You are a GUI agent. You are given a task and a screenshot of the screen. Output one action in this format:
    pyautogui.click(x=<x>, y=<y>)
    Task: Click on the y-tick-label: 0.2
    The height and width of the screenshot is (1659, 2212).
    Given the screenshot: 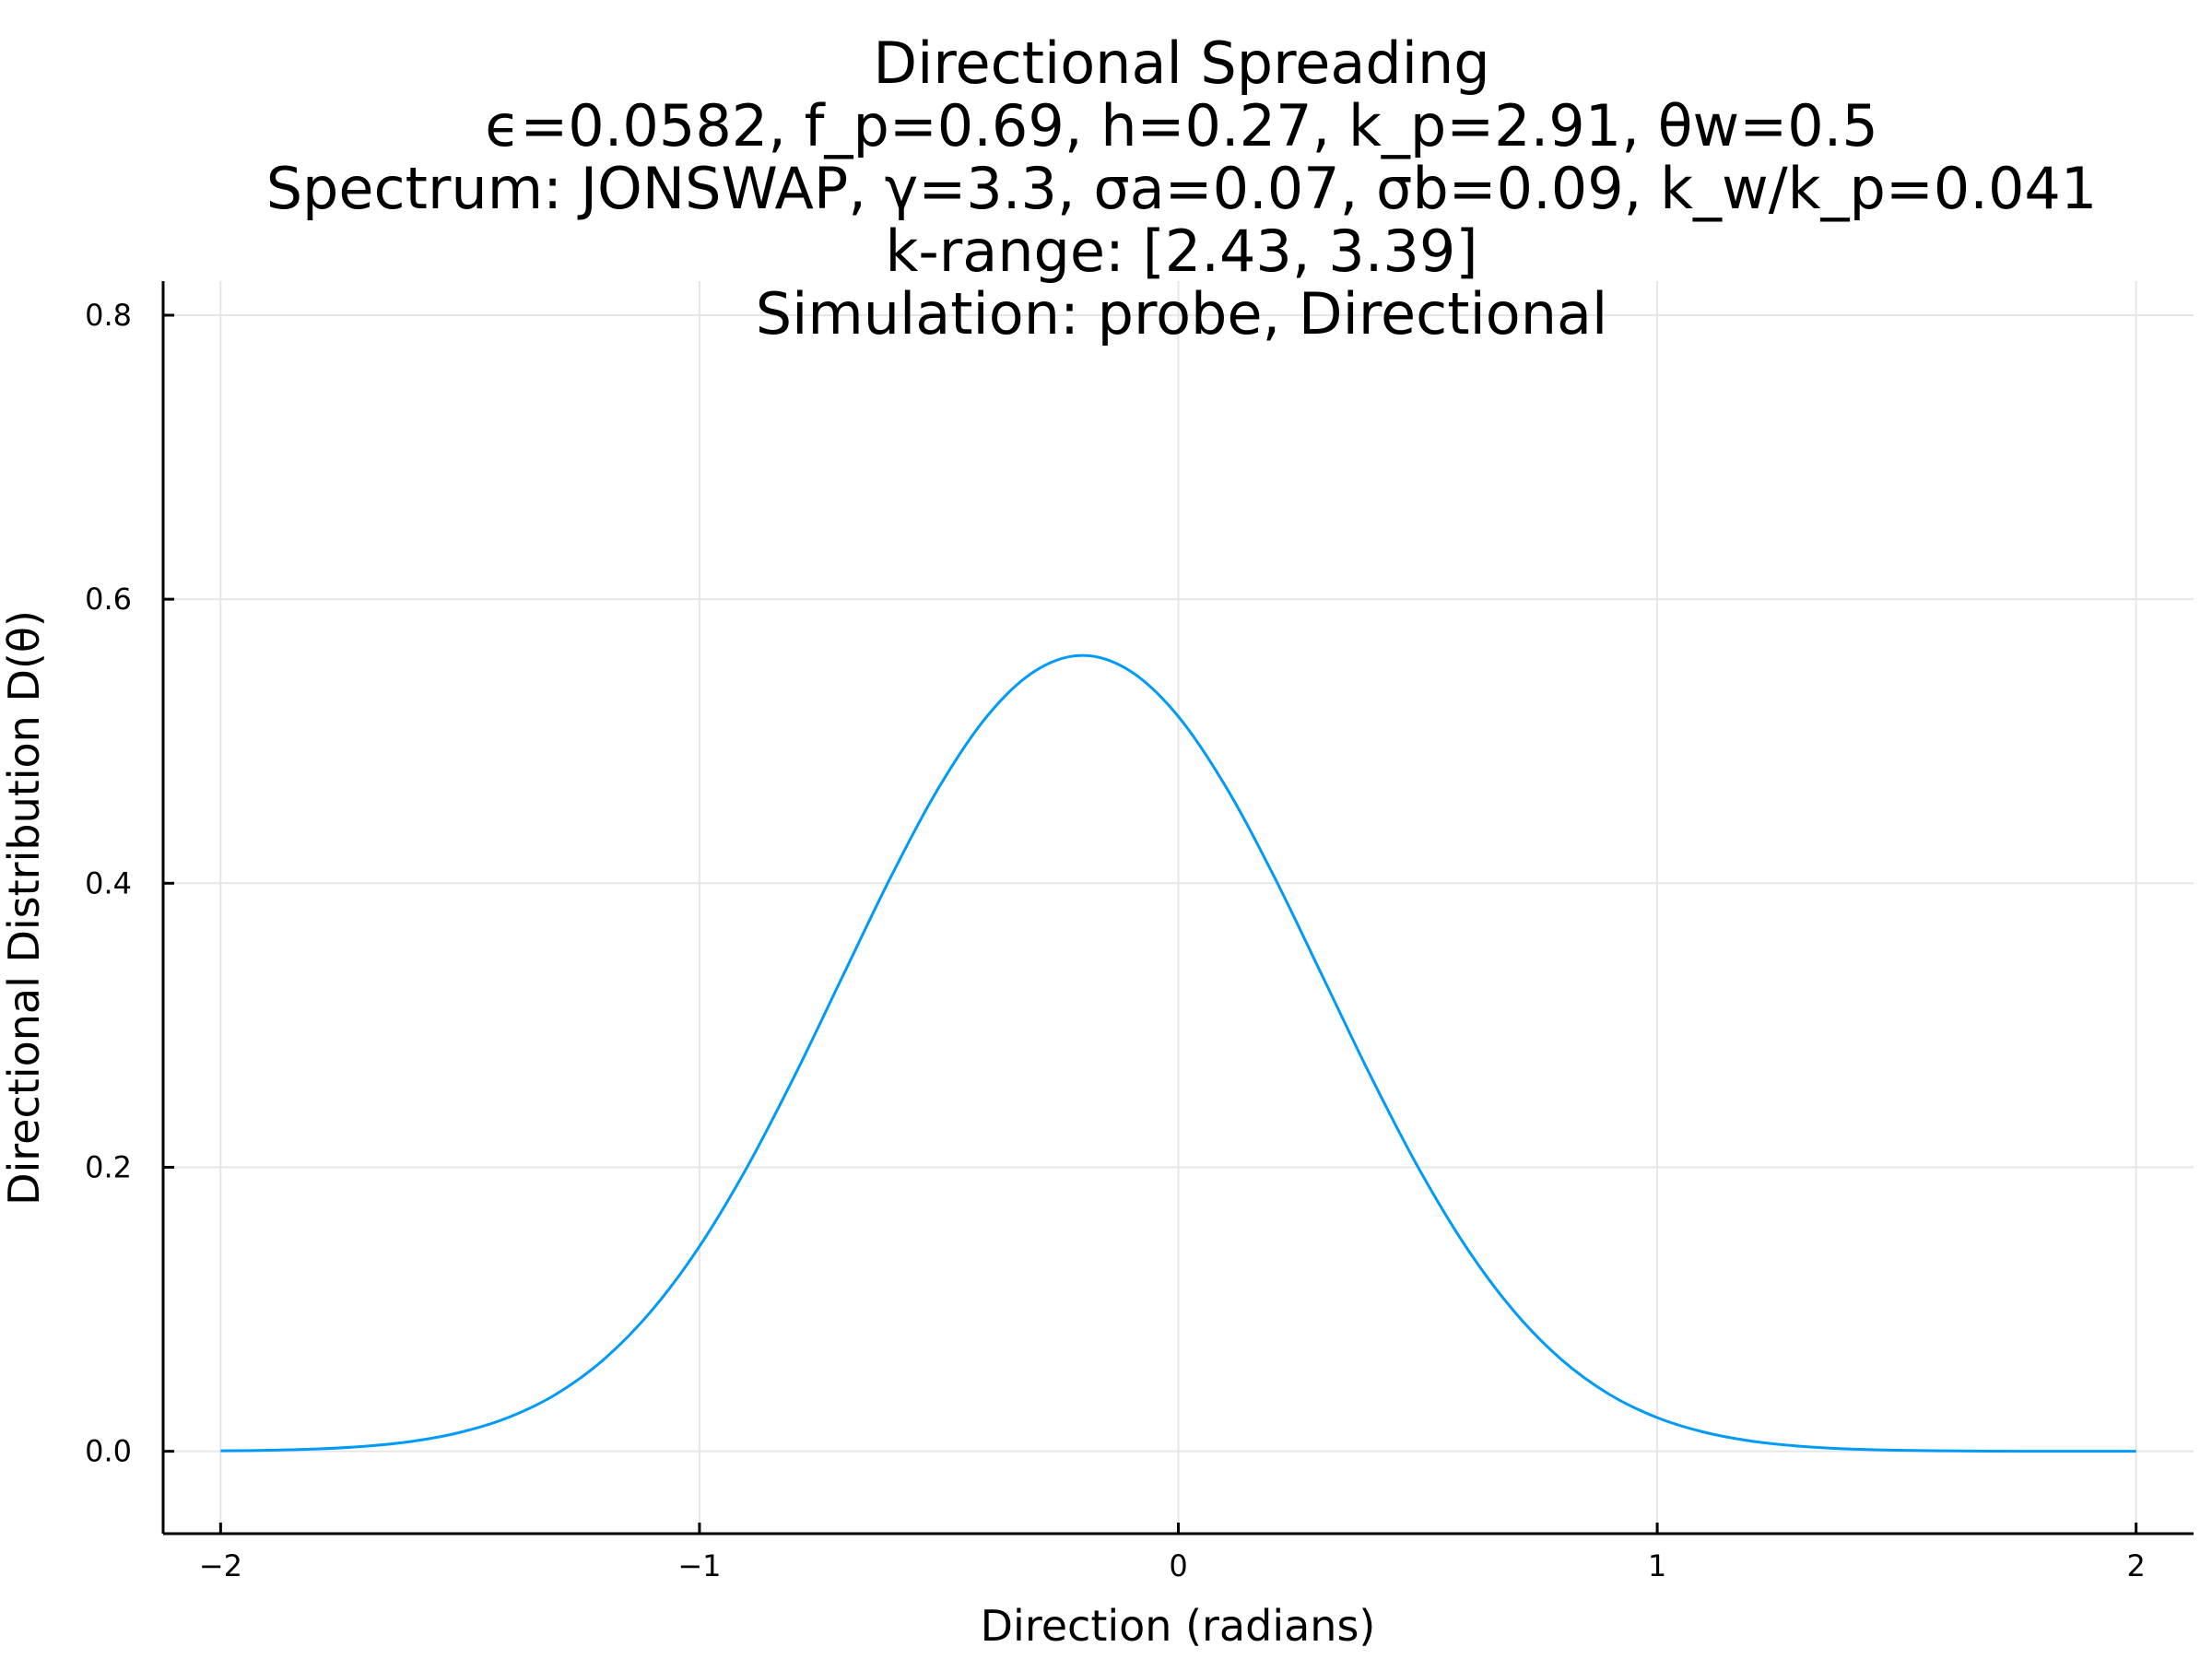 What is the action you would take?
    pyautogui.click(x=108, y=1166)
    